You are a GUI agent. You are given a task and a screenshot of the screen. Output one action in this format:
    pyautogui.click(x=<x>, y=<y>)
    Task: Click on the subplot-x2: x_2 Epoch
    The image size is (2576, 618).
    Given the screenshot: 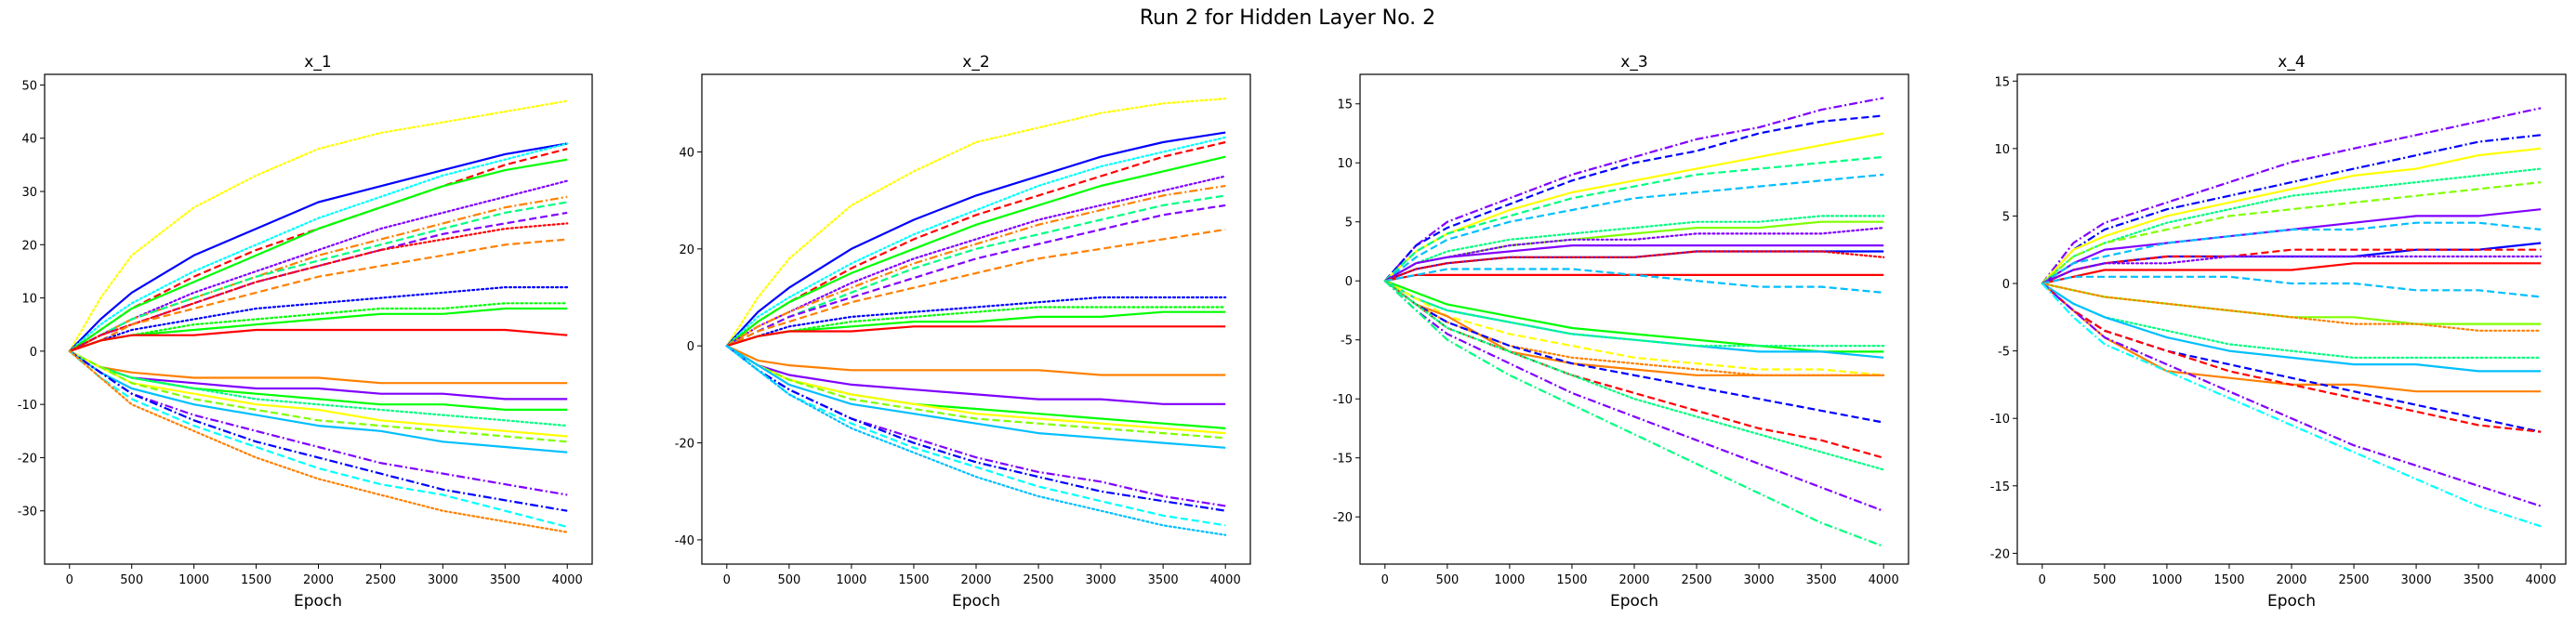 What is the action you would take?
    pyautogui.click(x=976, y=332)
    